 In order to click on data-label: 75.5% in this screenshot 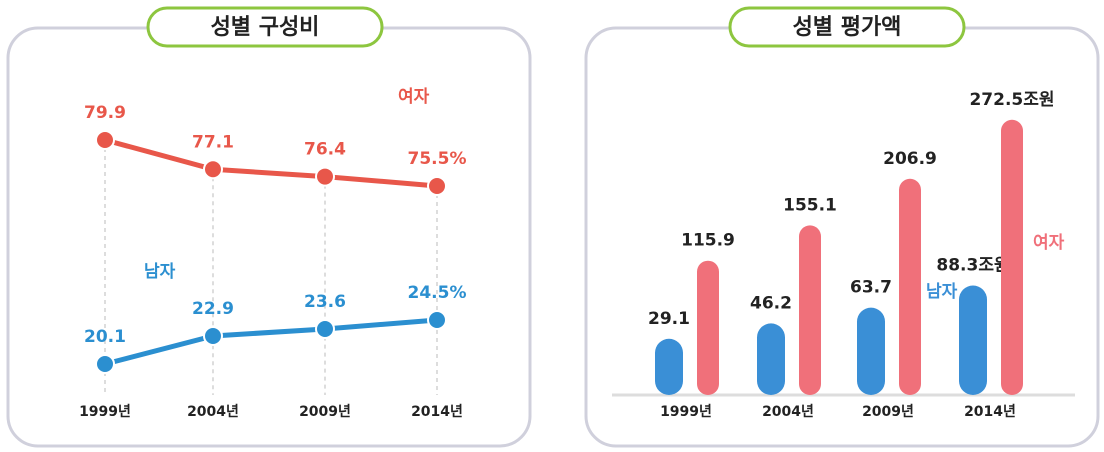, I will do `click(437, 159)`.